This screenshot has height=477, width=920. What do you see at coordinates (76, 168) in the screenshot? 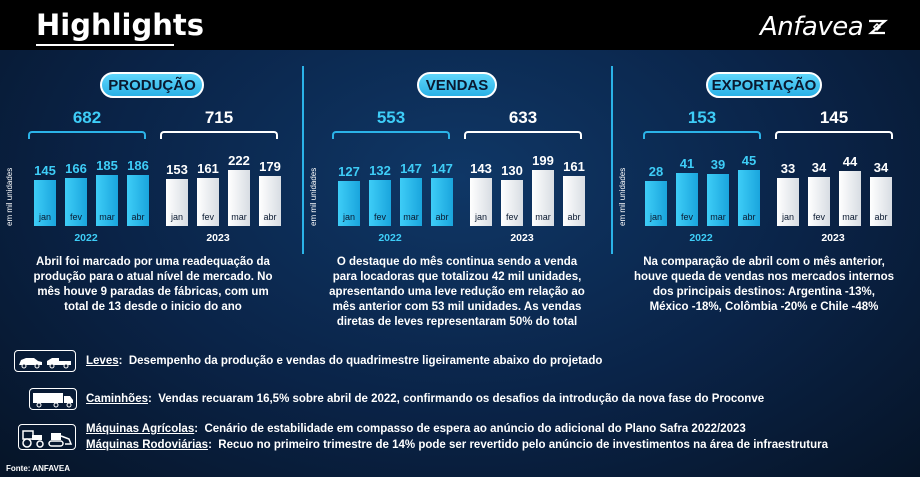
I see `bar-value-label: 166` at bounding box center [76, 168].